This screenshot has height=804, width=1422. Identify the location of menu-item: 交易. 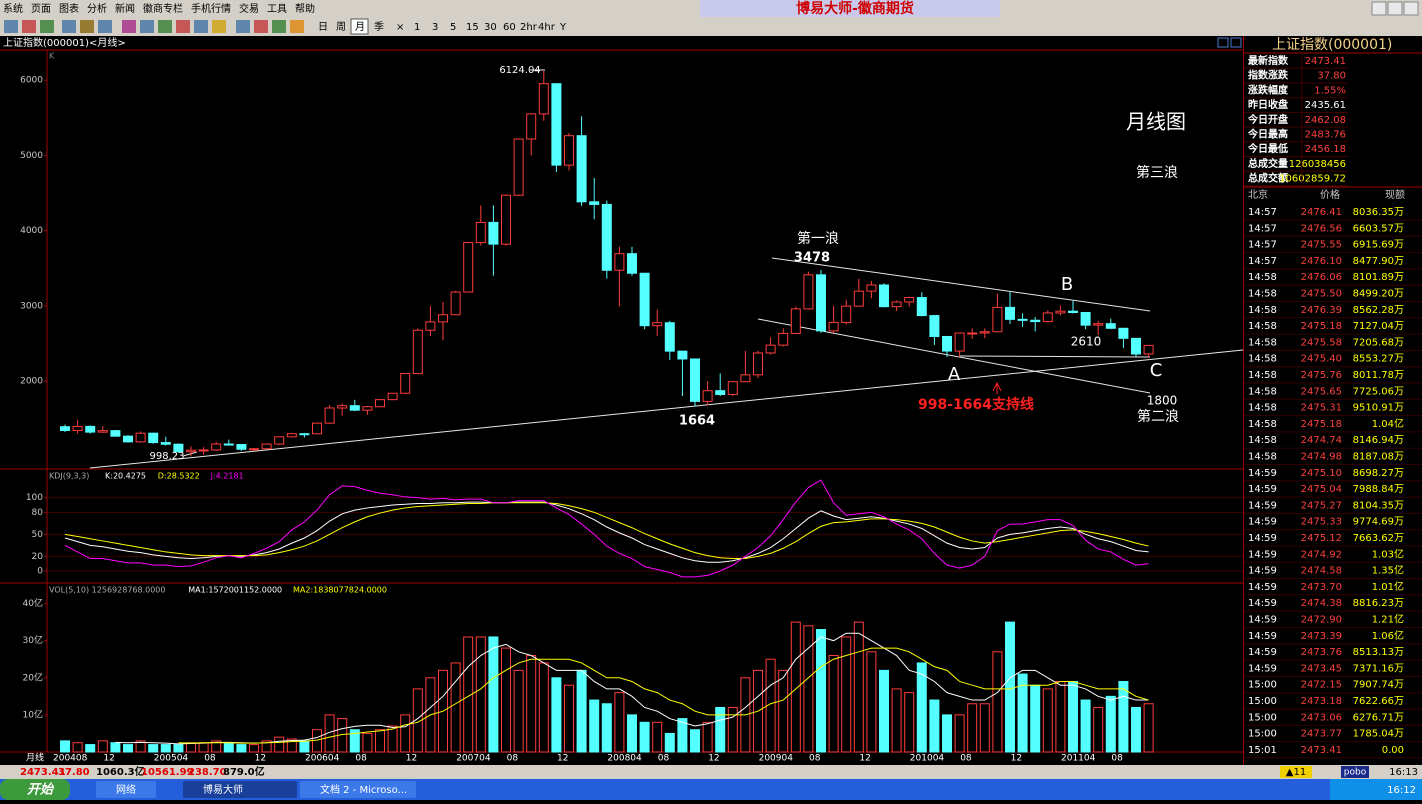
(249, 8).